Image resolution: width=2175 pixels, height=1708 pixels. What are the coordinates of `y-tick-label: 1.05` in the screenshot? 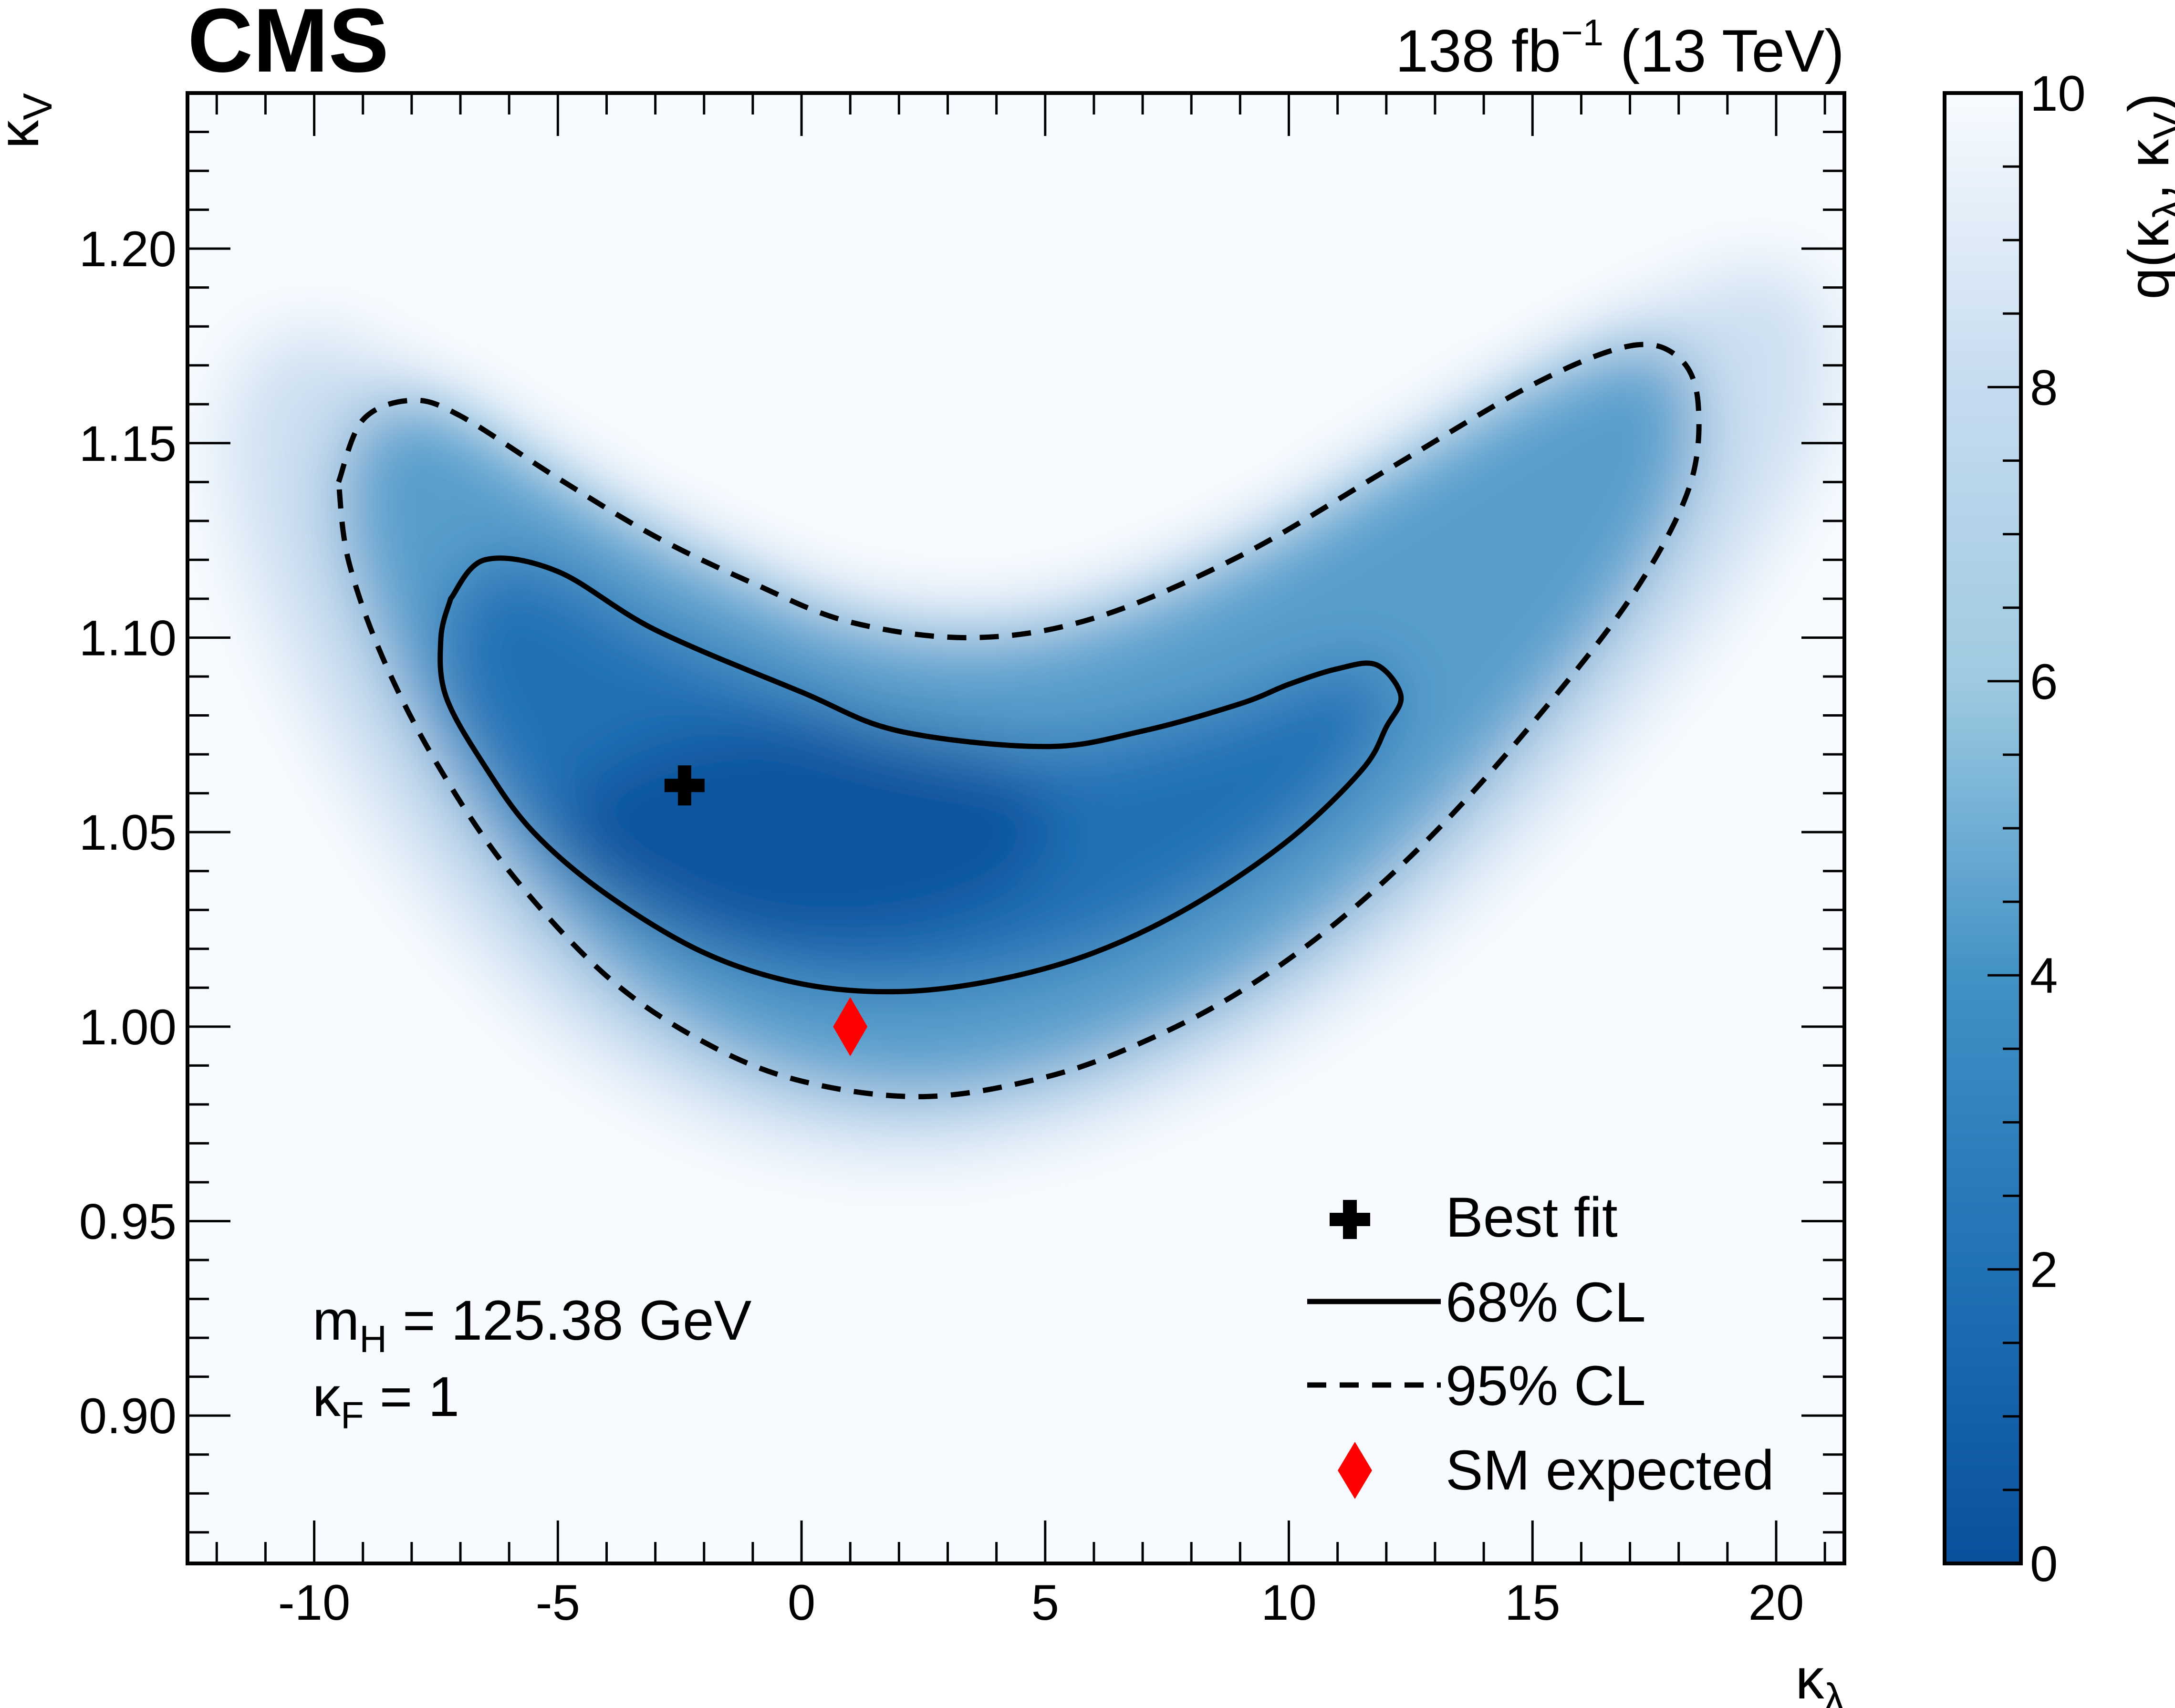 It's located at (128, 833).